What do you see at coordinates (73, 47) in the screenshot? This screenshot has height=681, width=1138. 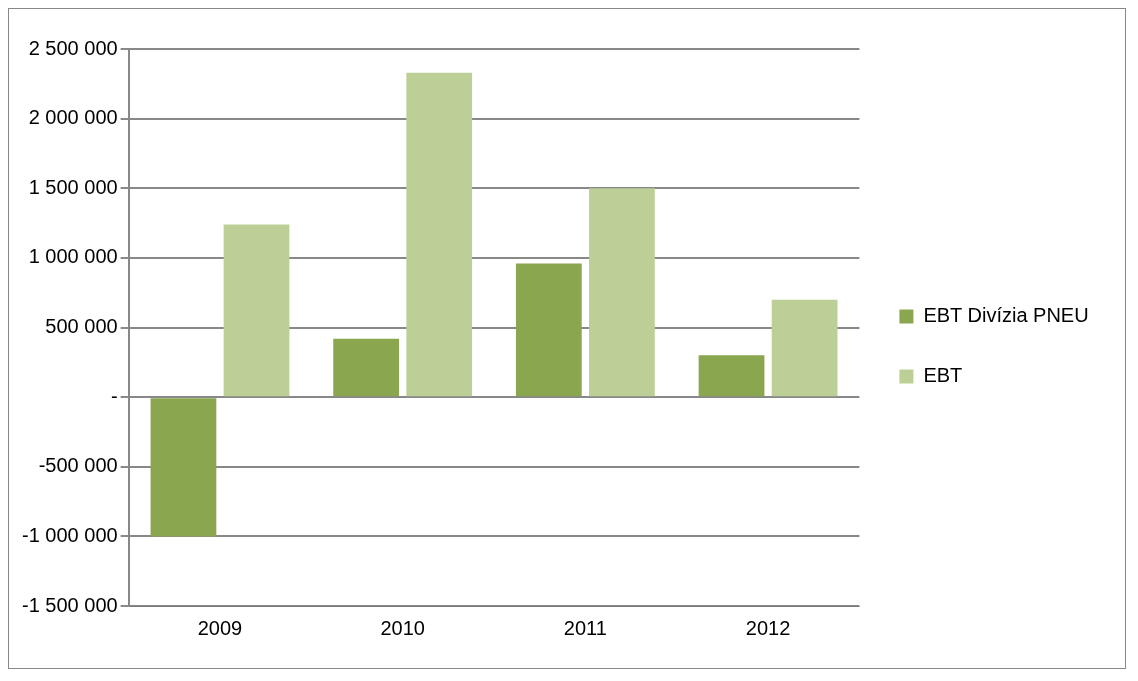 I see `y-tick-label: 2 500 000` at bounding box center [73, 47].